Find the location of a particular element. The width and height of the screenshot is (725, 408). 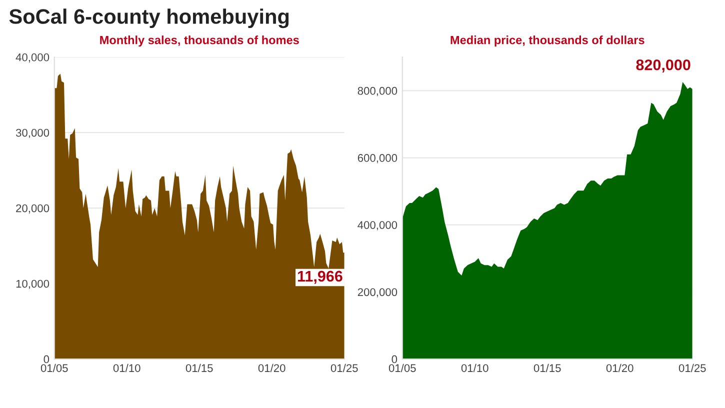

y-tick-label: 400,000 is located at coordinates (378, 225).